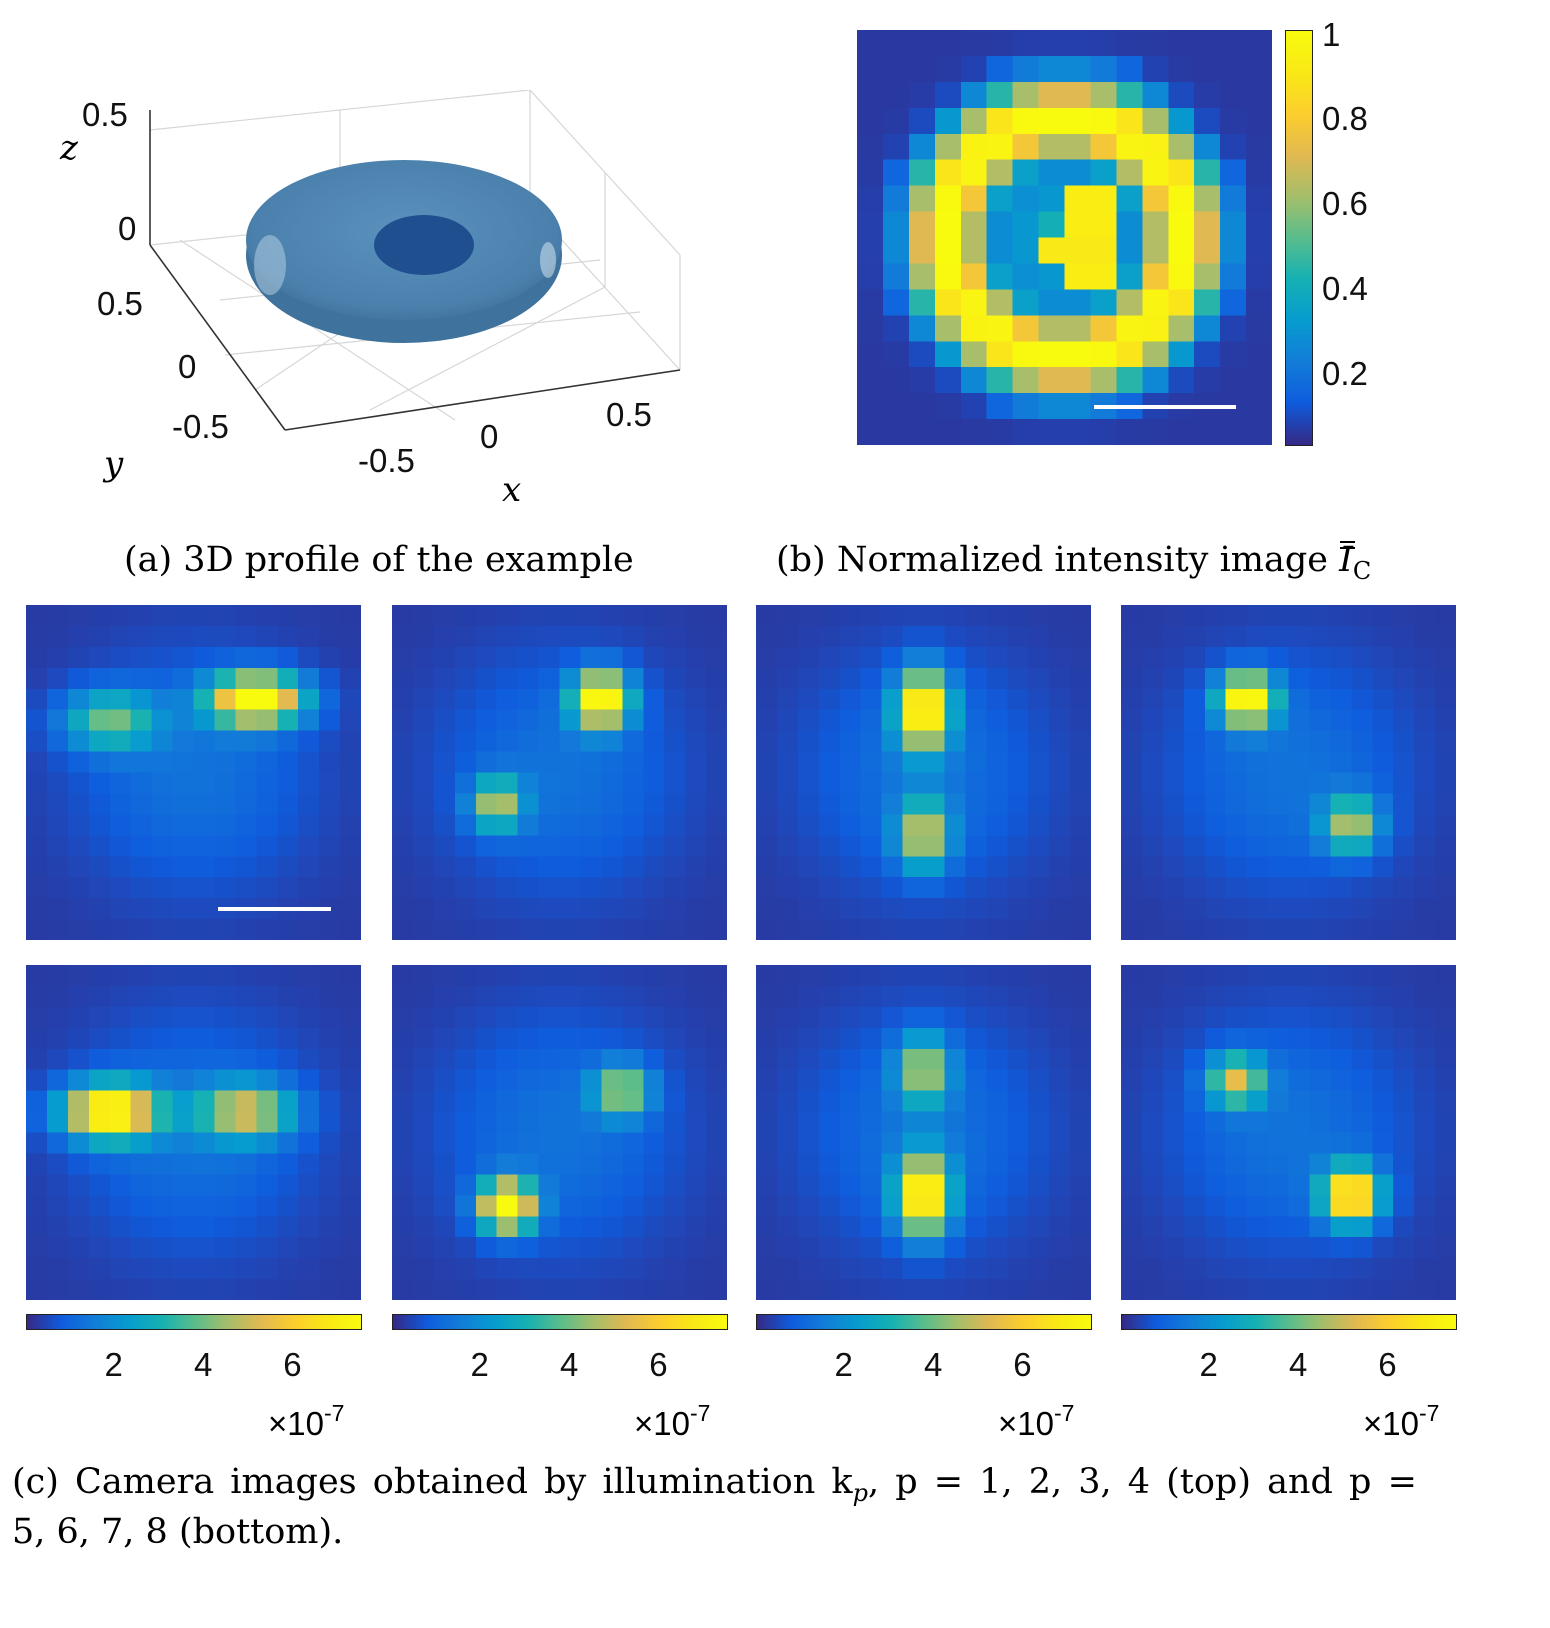  I want to click on caption-c-line2: 5, 6, 7, 8 (bottom)., so click(178, 1532).